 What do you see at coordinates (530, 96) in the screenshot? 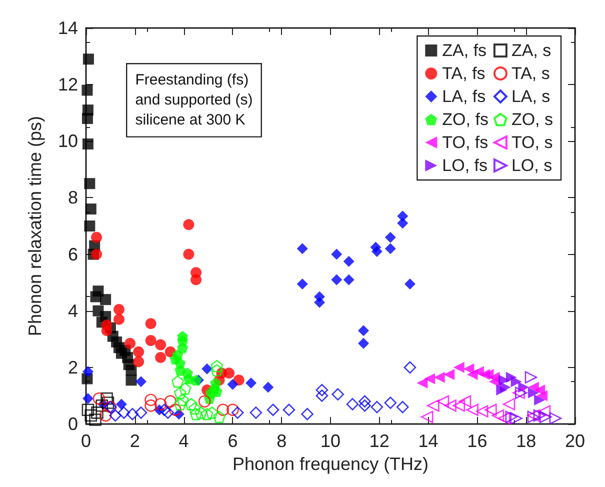
I see `legend-label: LA, s` at bounding box center [530, 96].